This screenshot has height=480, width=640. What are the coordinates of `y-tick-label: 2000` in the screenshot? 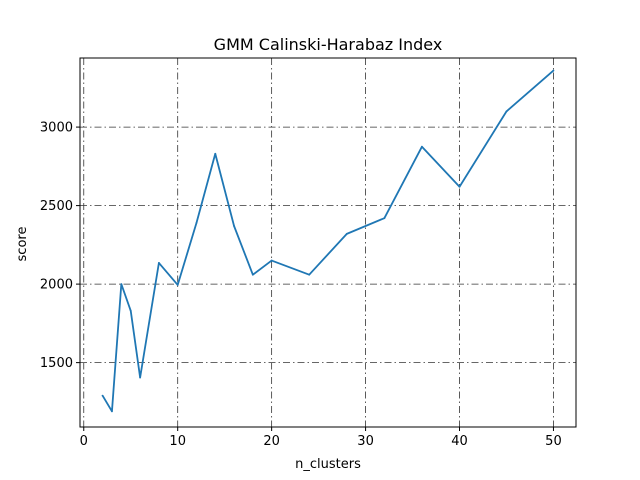 It's located at (56, 285).